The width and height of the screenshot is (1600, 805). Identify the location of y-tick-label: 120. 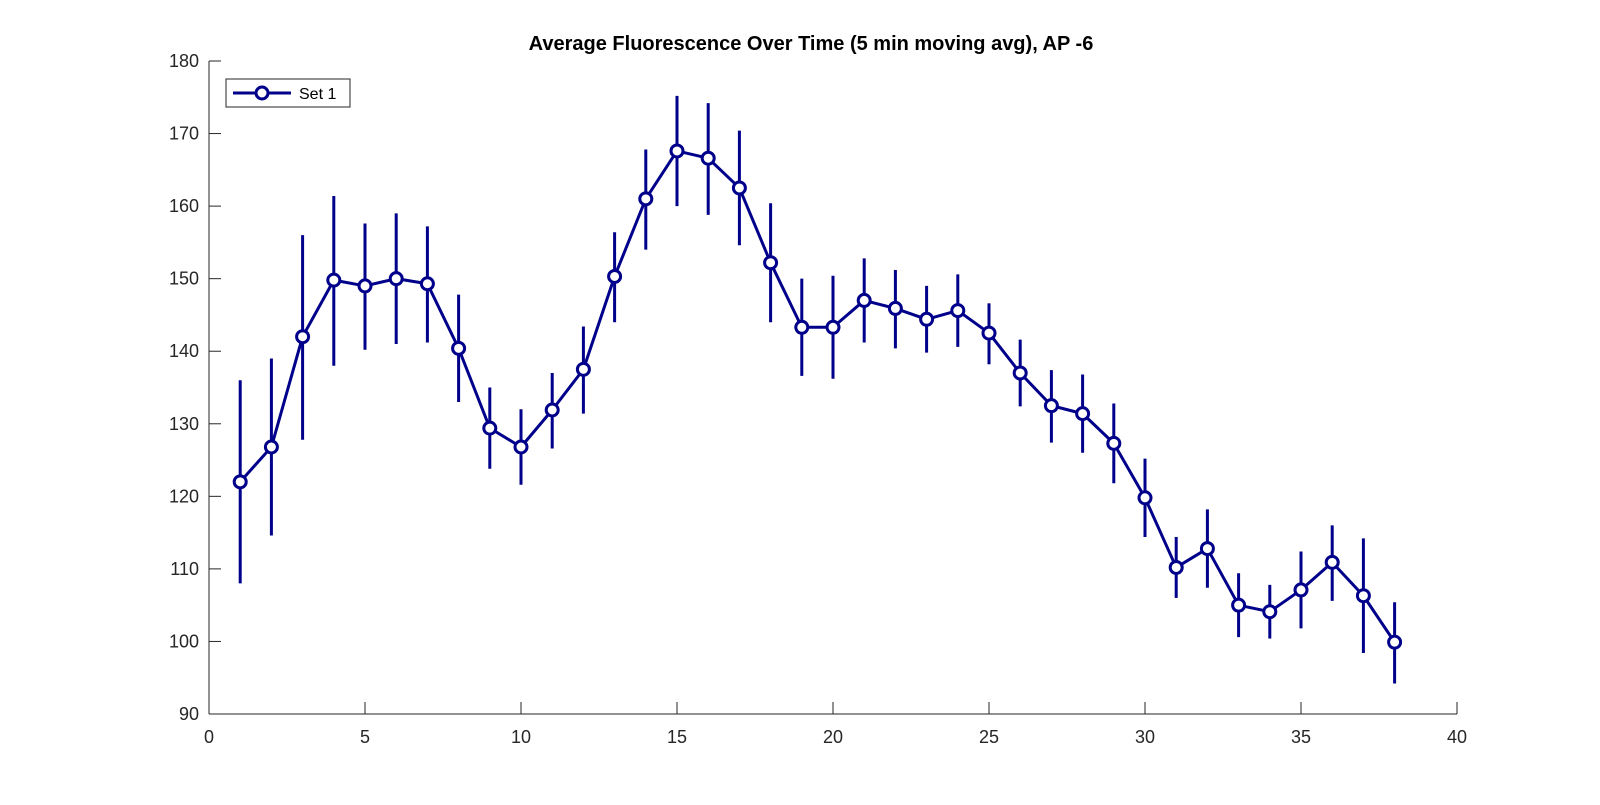
(184, 496).